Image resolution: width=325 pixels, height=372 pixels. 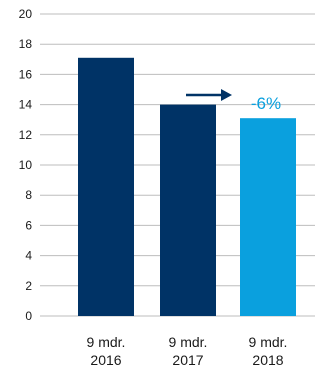 I want to click on y-tick-label: 20, so click(x=26, y=14).